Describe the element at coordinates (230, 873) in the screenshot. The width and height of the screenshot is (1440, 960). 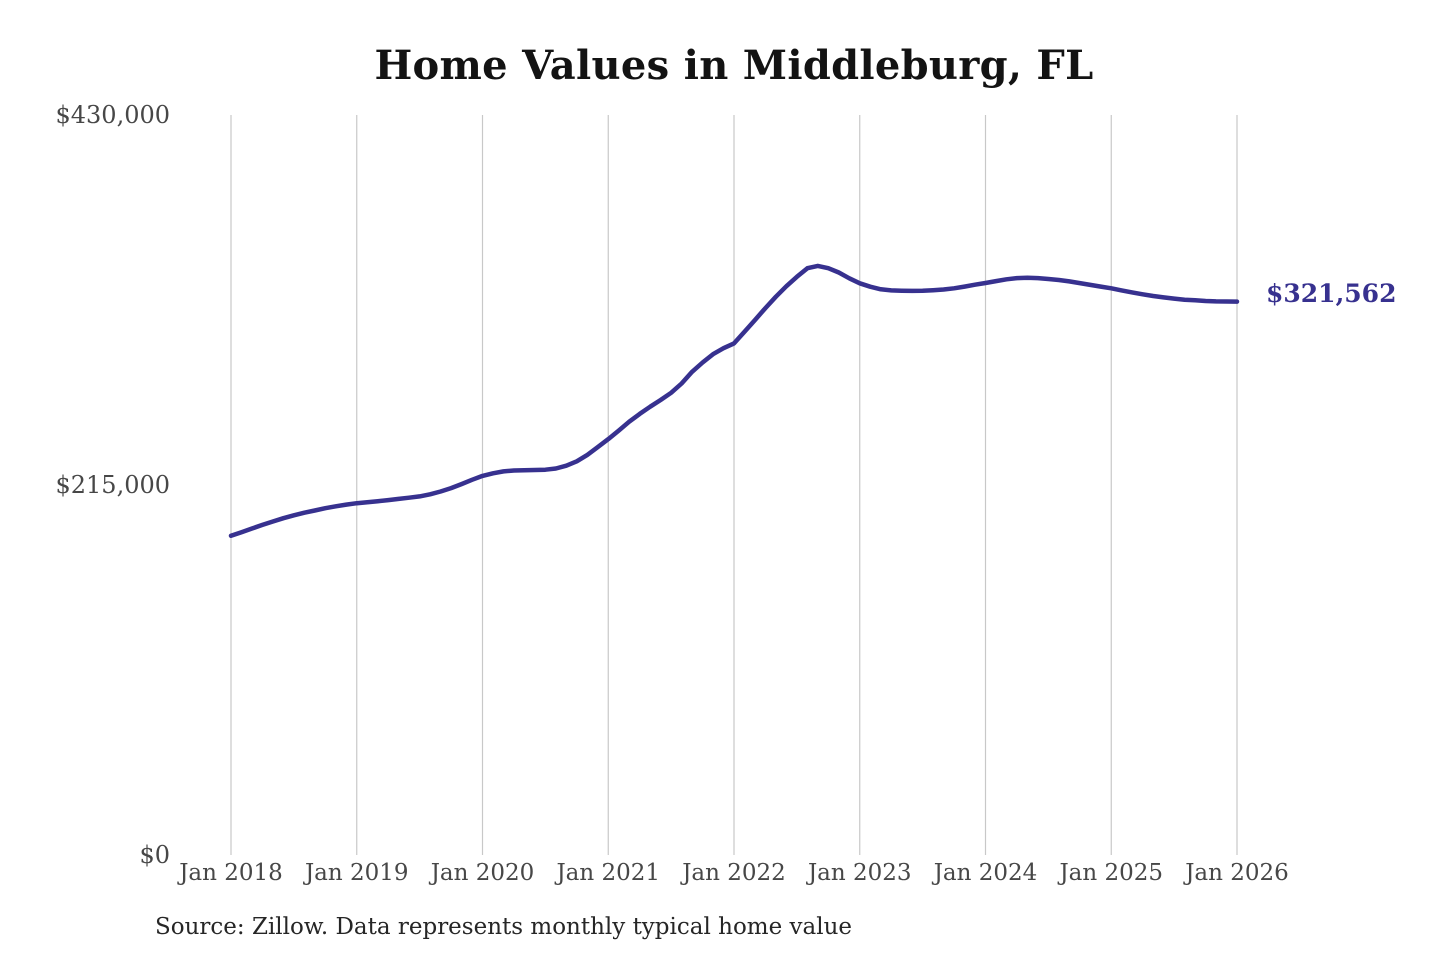
I see `x-tick-label: Jan 2018` at that location.